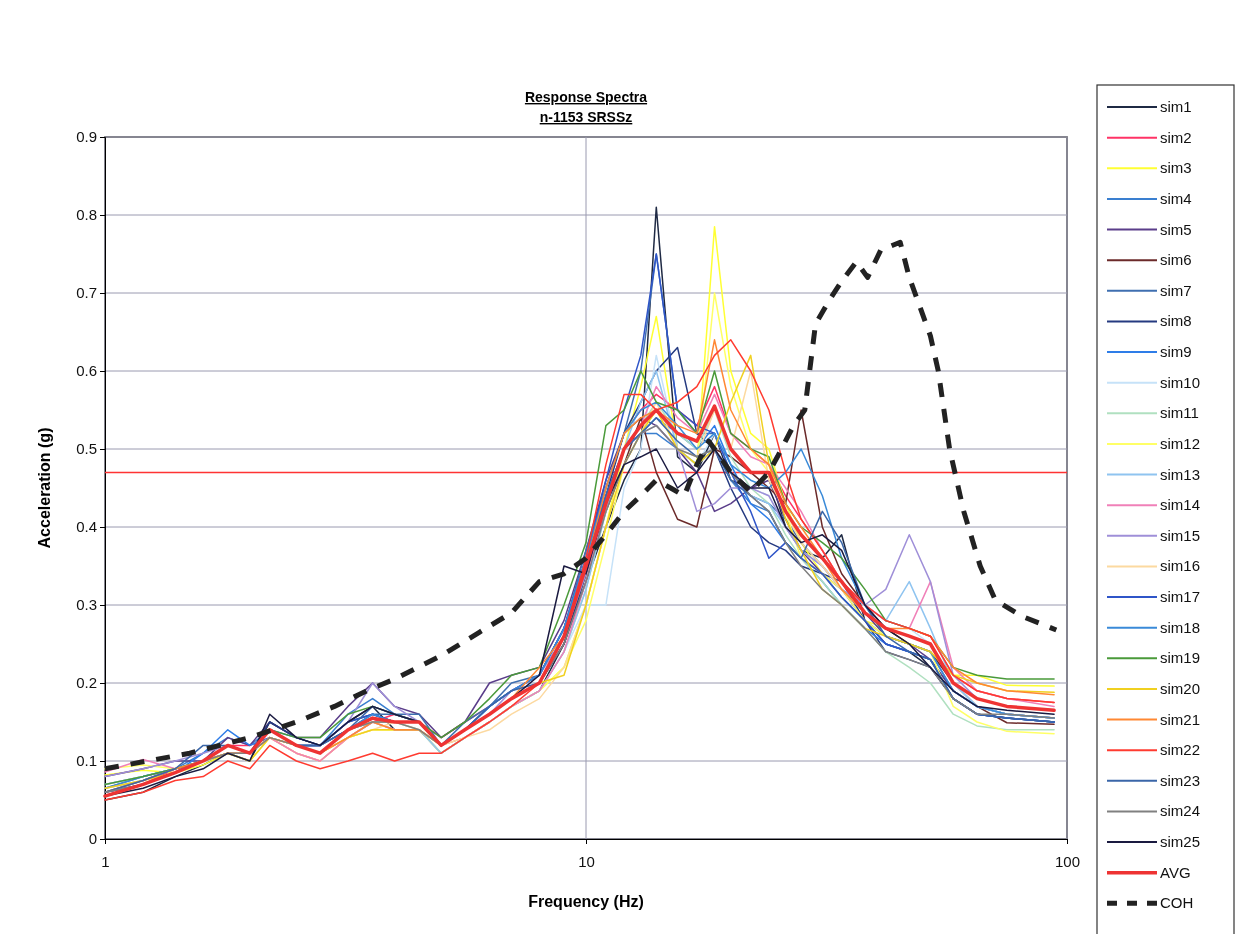 The image size is (1235, 934). What do you see at coordinates (1175, 872) in the screenshot?
I see `legend-label: AVG` at bounding box center [1175, 872].